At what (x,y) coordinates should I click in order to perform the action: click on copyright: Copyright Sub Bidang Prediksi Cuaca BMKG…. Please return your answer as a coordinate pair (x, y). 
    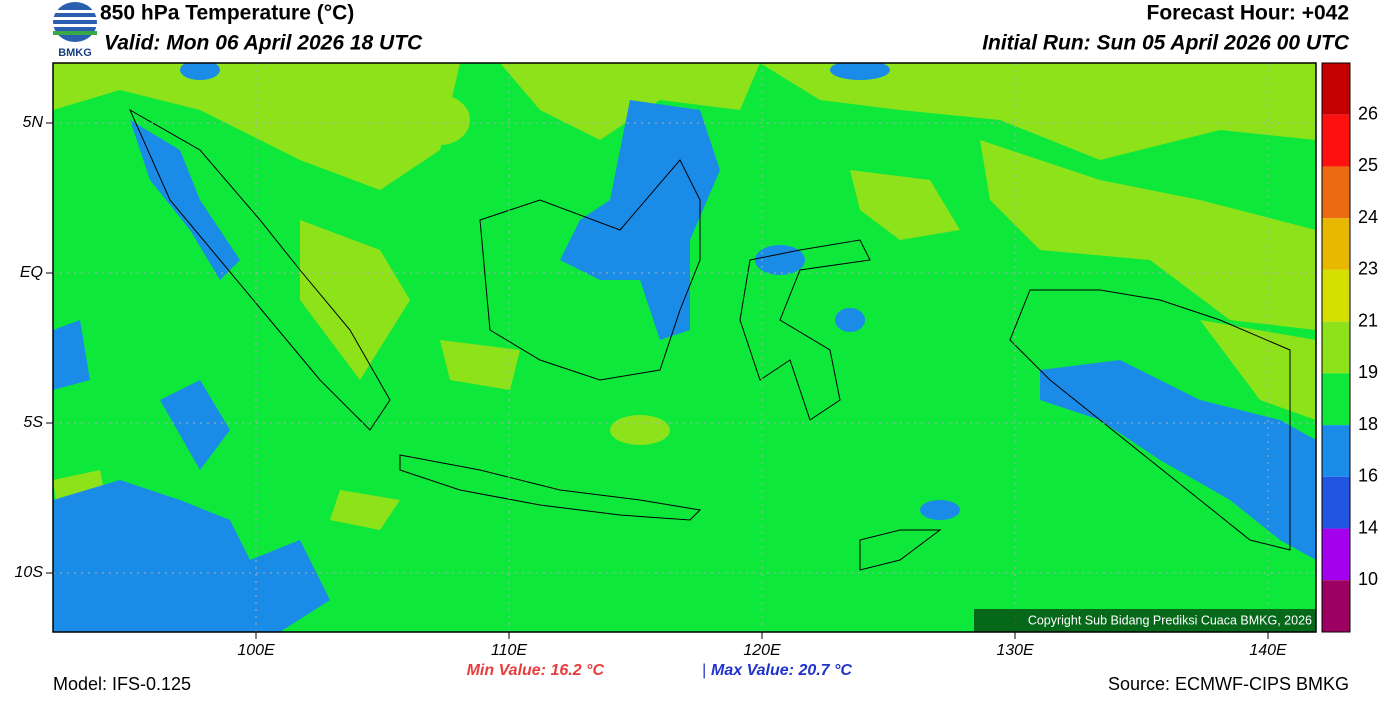
    Looking at the image, I should click on (1170, 620).